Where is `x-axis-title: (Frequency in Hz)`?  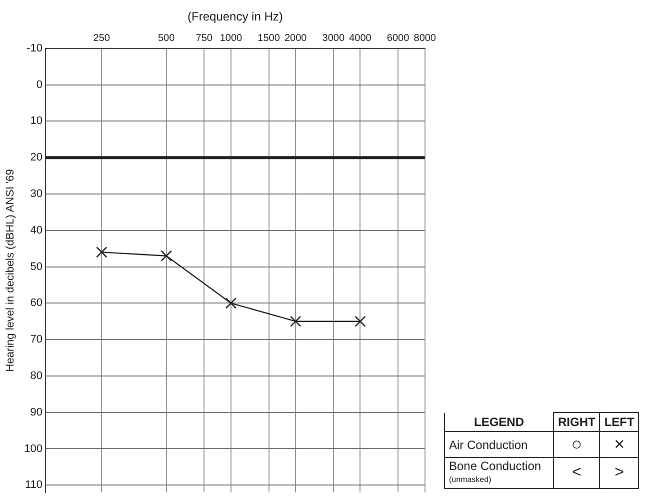 x-axis-title: (Frequency in Hz) is located at coordinates (235, 17).